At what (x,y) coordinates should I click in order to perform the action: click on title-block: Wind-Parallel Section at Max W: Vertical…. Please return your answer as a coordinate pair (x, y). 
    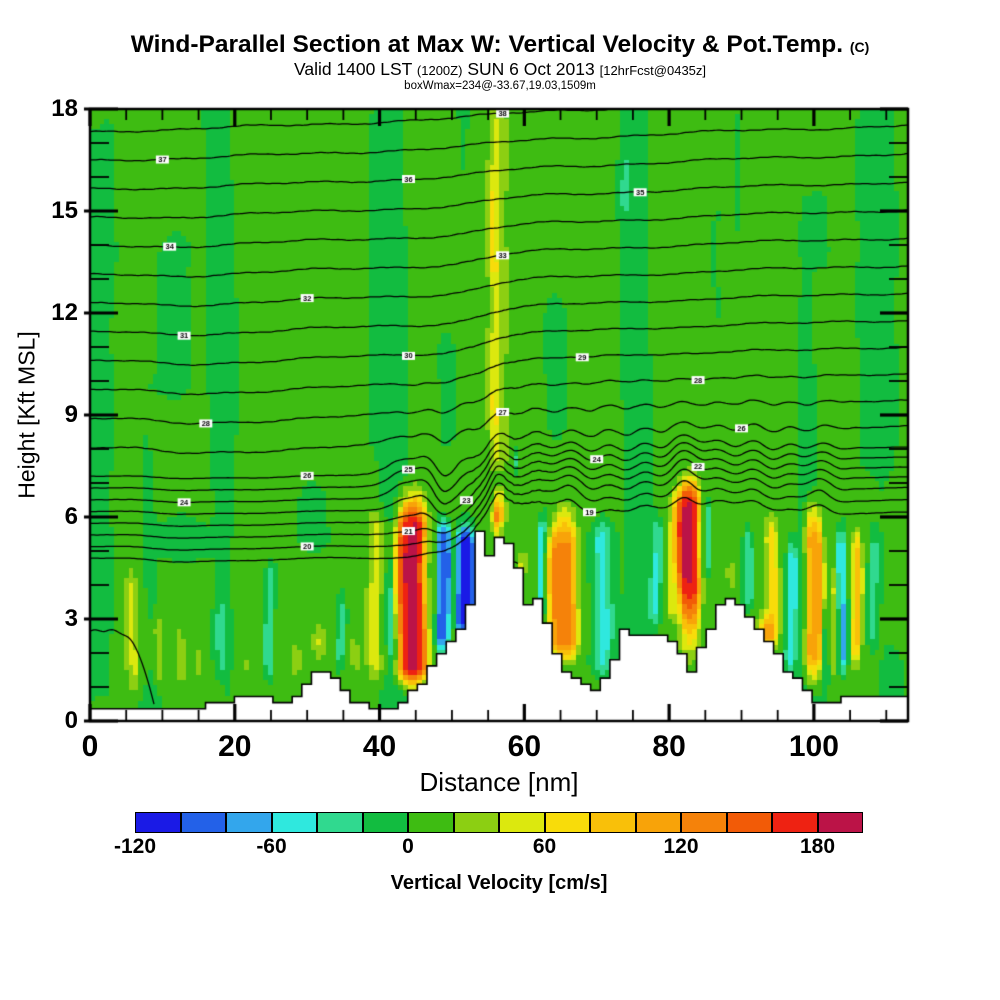
    Looking at the image, I should click on (500, 62).